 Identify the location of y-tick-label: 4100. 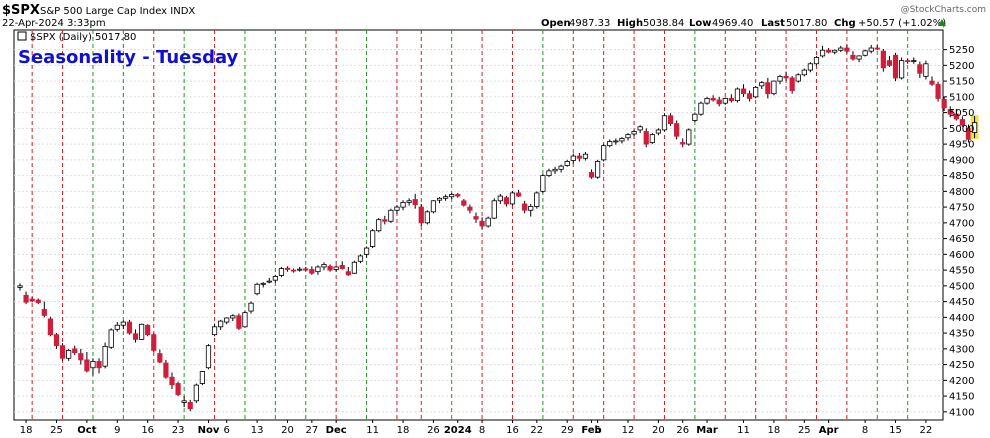
(961, 412).